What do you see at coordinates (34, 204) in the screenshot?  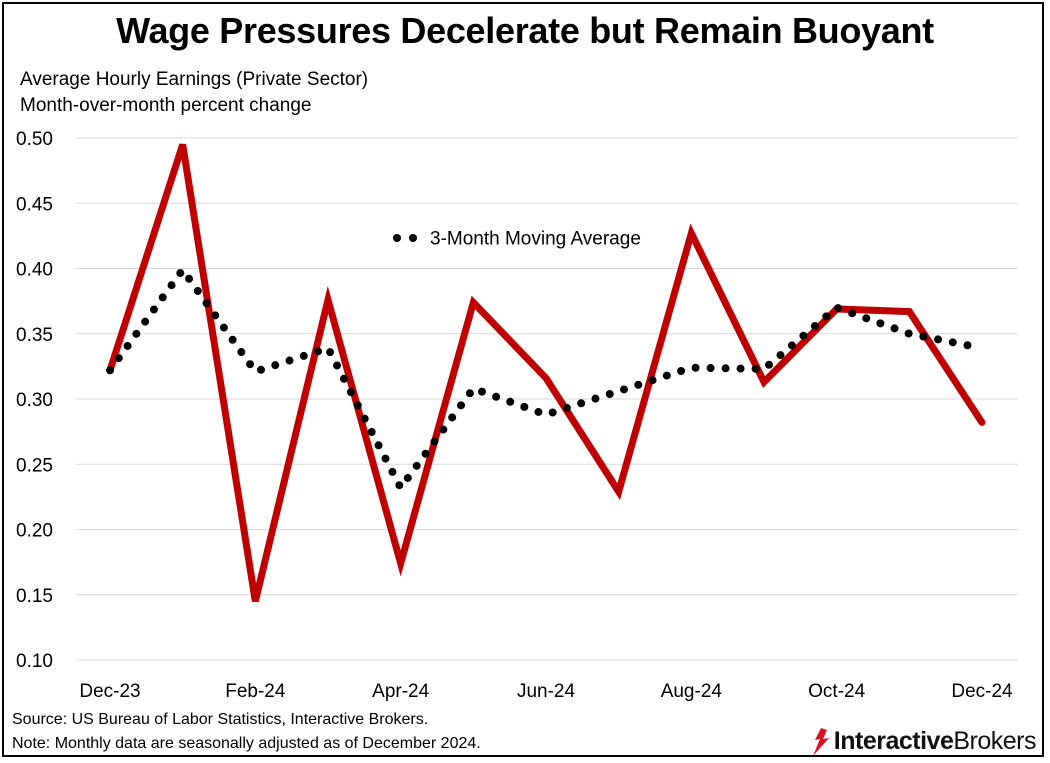 I see `y-tick-label: 0.45` at bounding box center [34, 204].